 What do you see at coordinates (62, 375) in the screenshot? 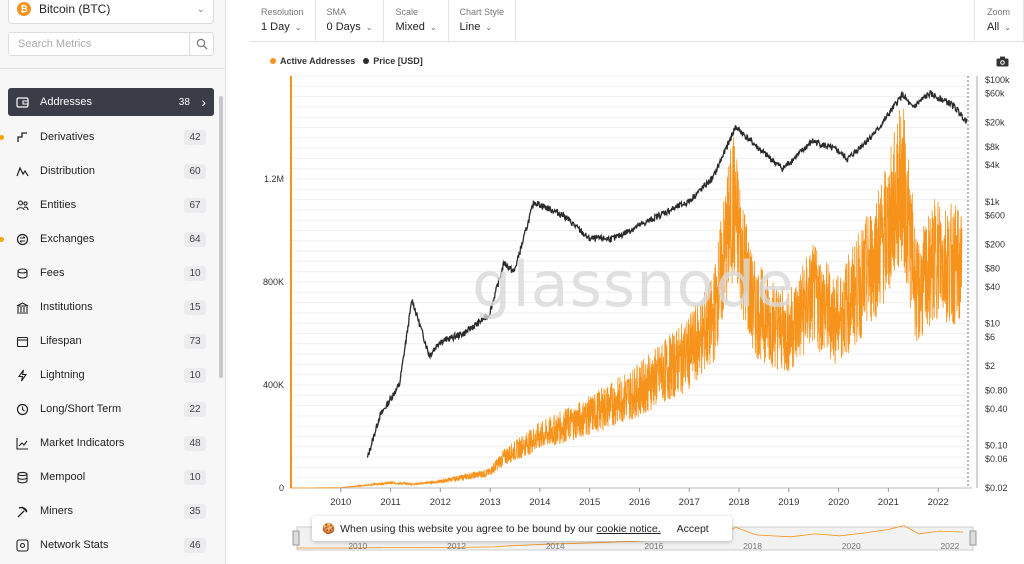
I see `sidebar-item-label: Lightning` at bounding box center [62, 375].